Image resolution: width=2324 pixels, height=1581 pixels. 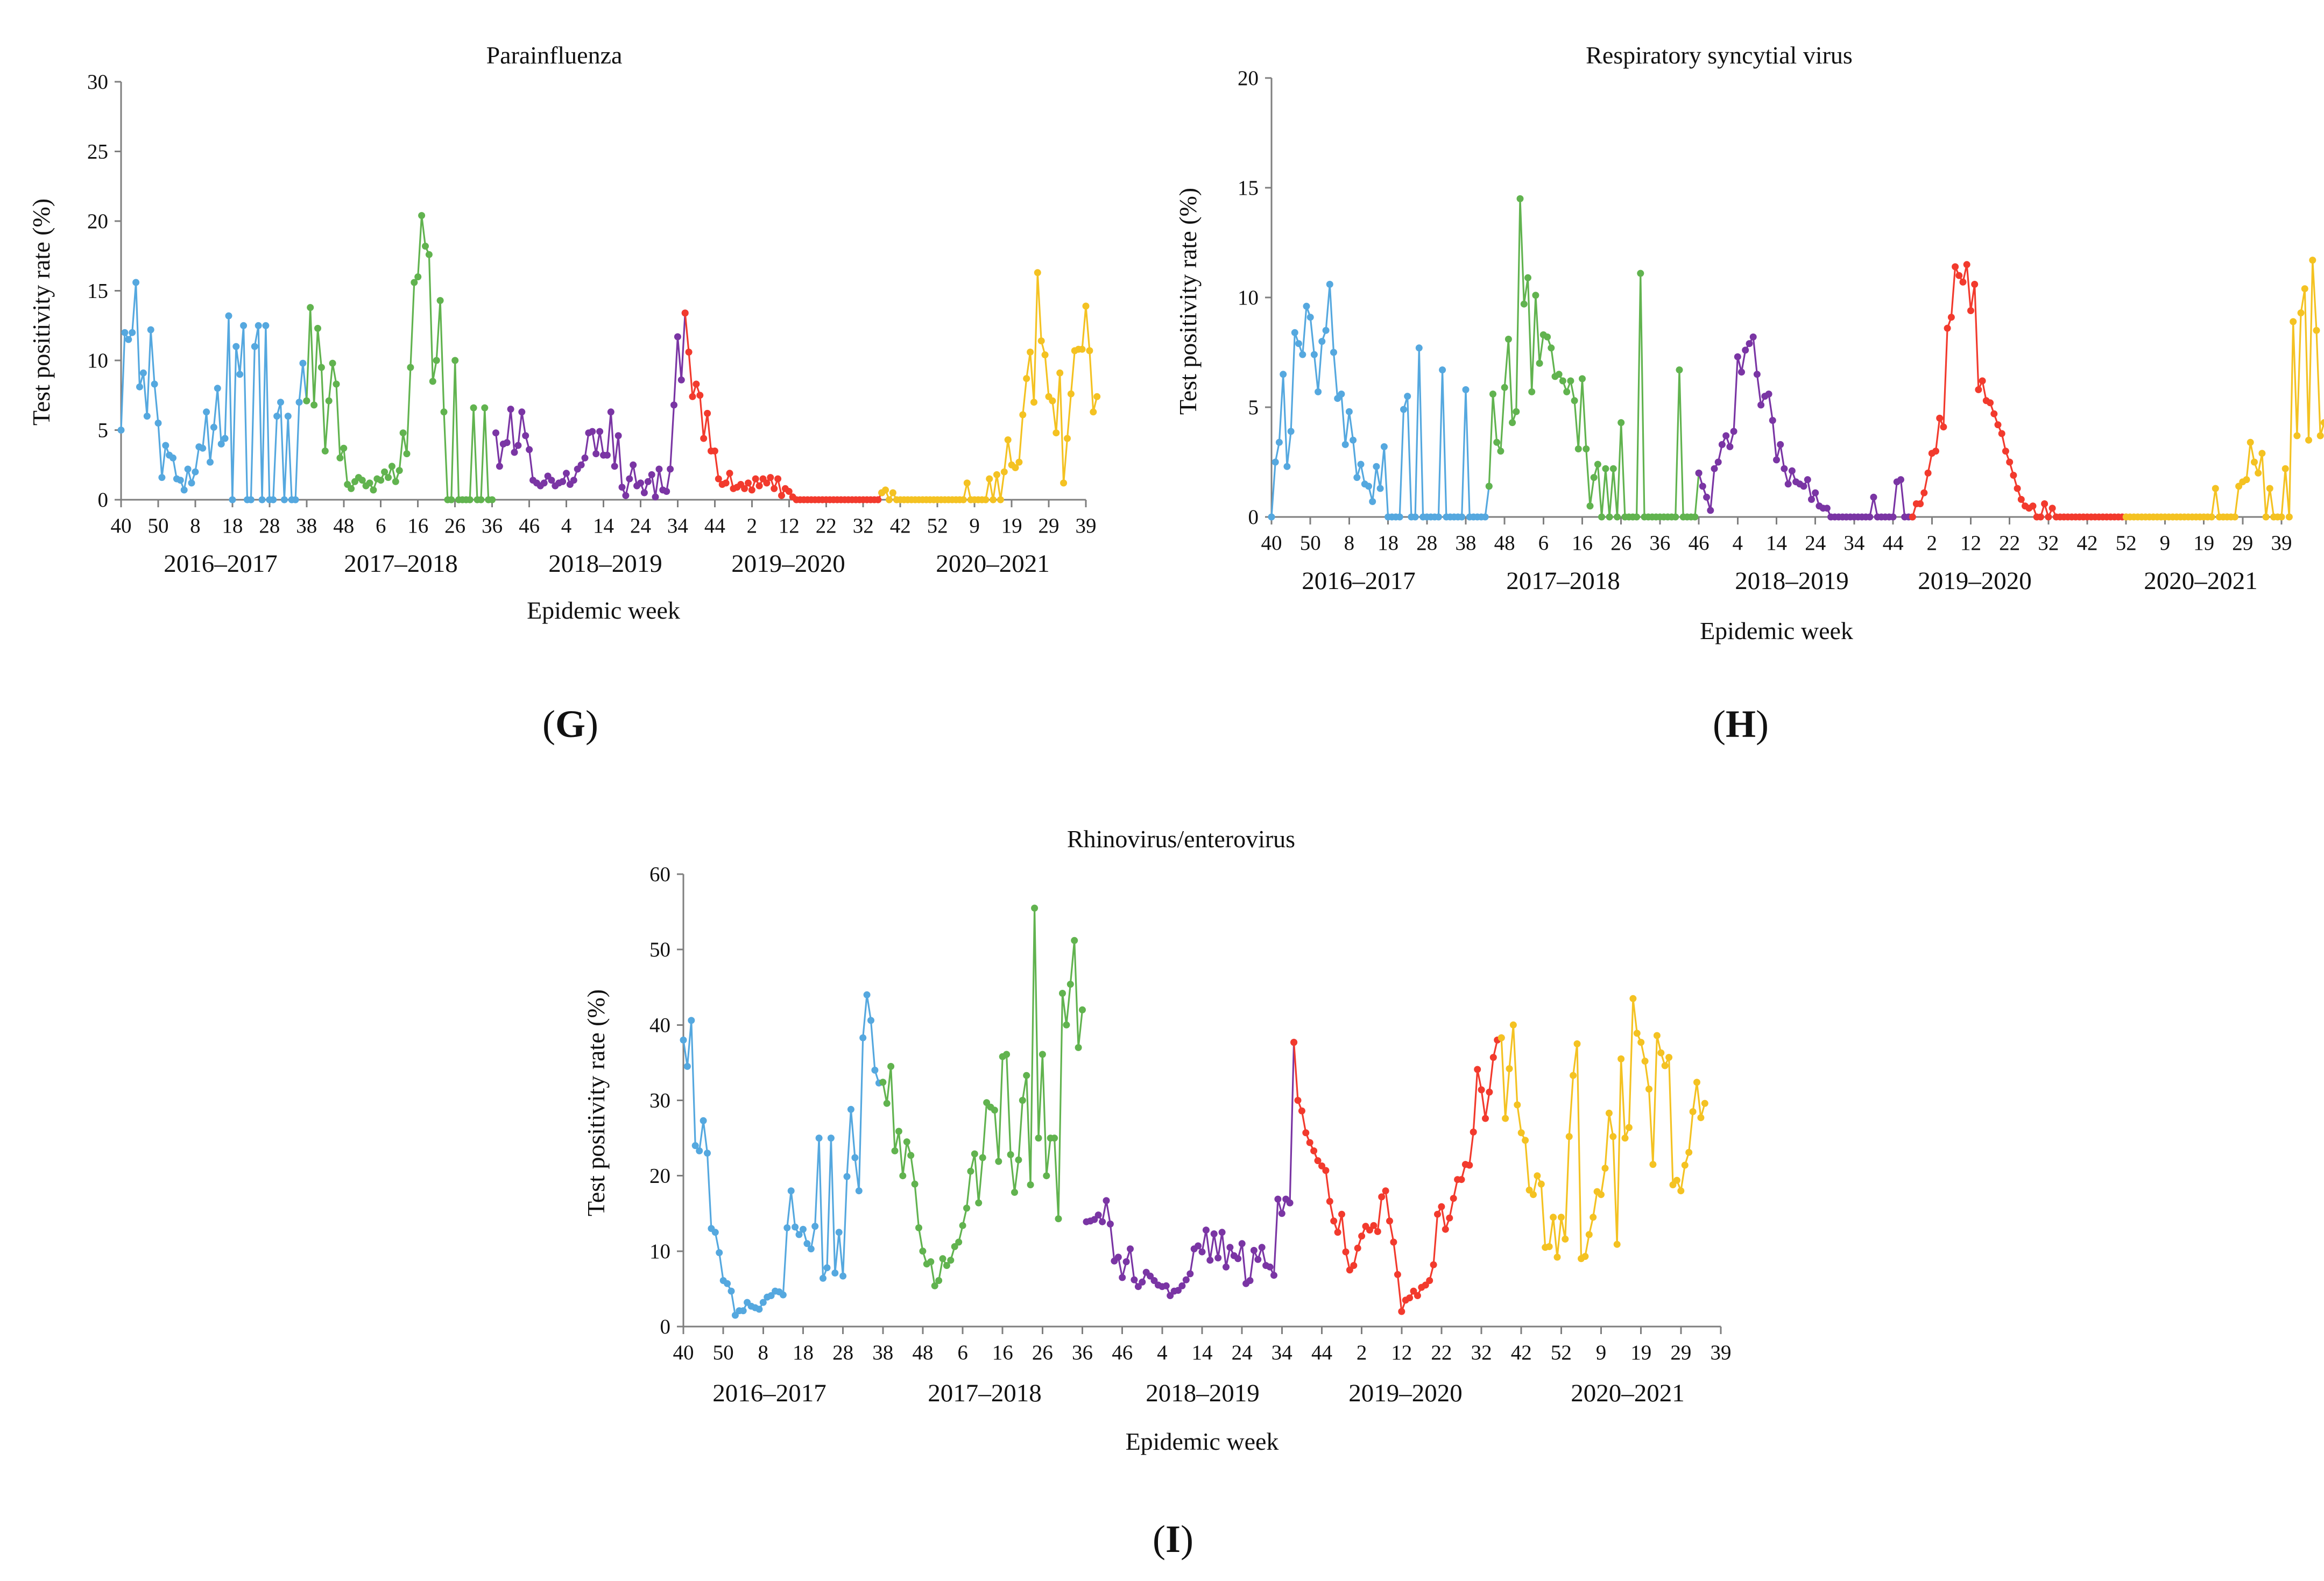 What do you see at coordinates (1561, 1352) in the screenshot?
I see `x-tick-label-i-220: 52` at bounding box center [1561, 1352].